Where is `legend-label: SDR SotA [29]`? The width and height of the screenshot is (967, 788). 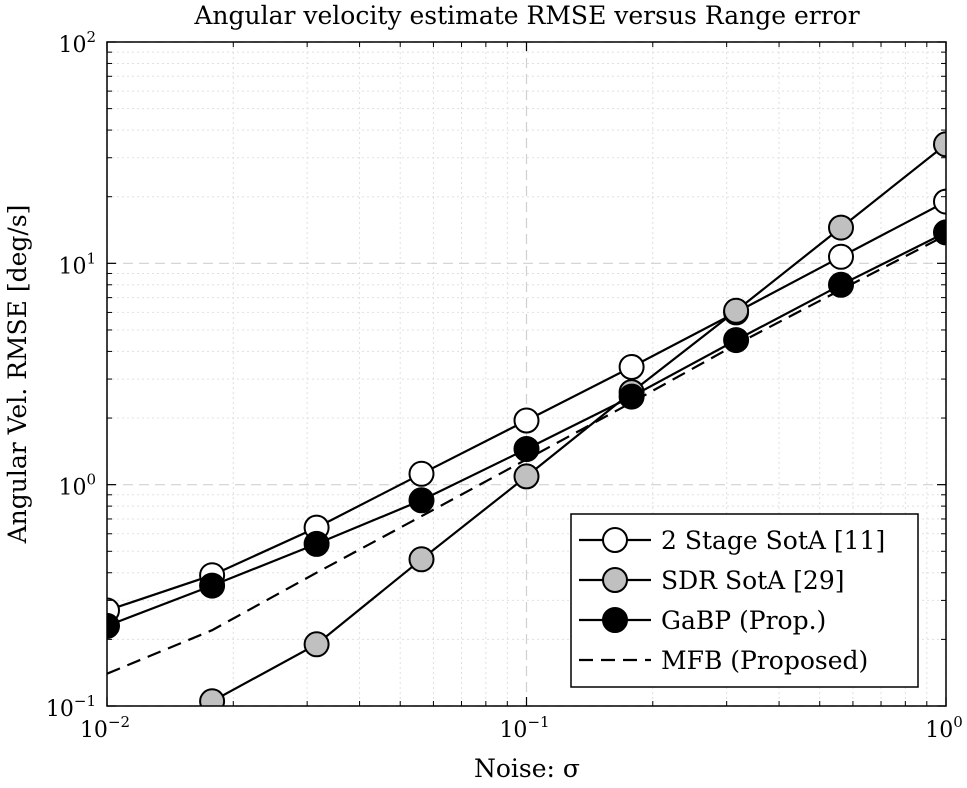
legend-label: SDR SotA [29] is located at coordinates (752, 580).